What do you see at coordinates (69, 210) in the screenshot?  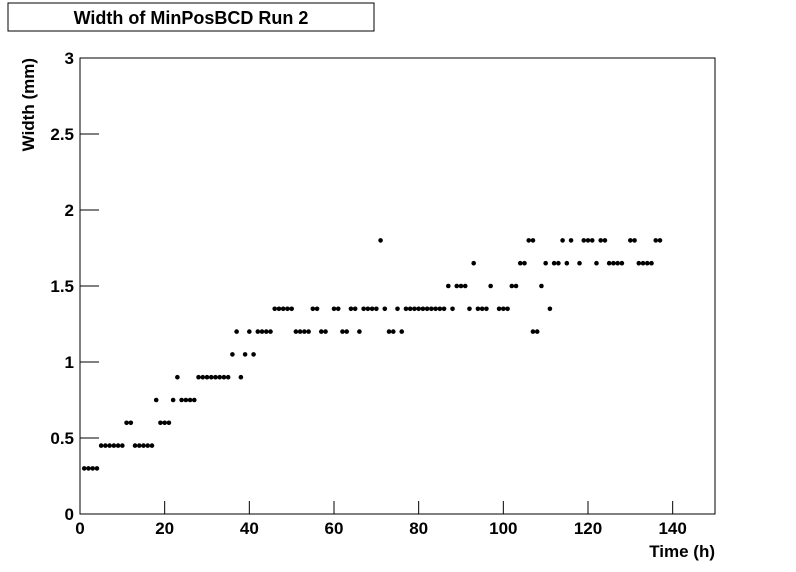 I see `y-tick-label: 2` at bounding box center [69, 210].